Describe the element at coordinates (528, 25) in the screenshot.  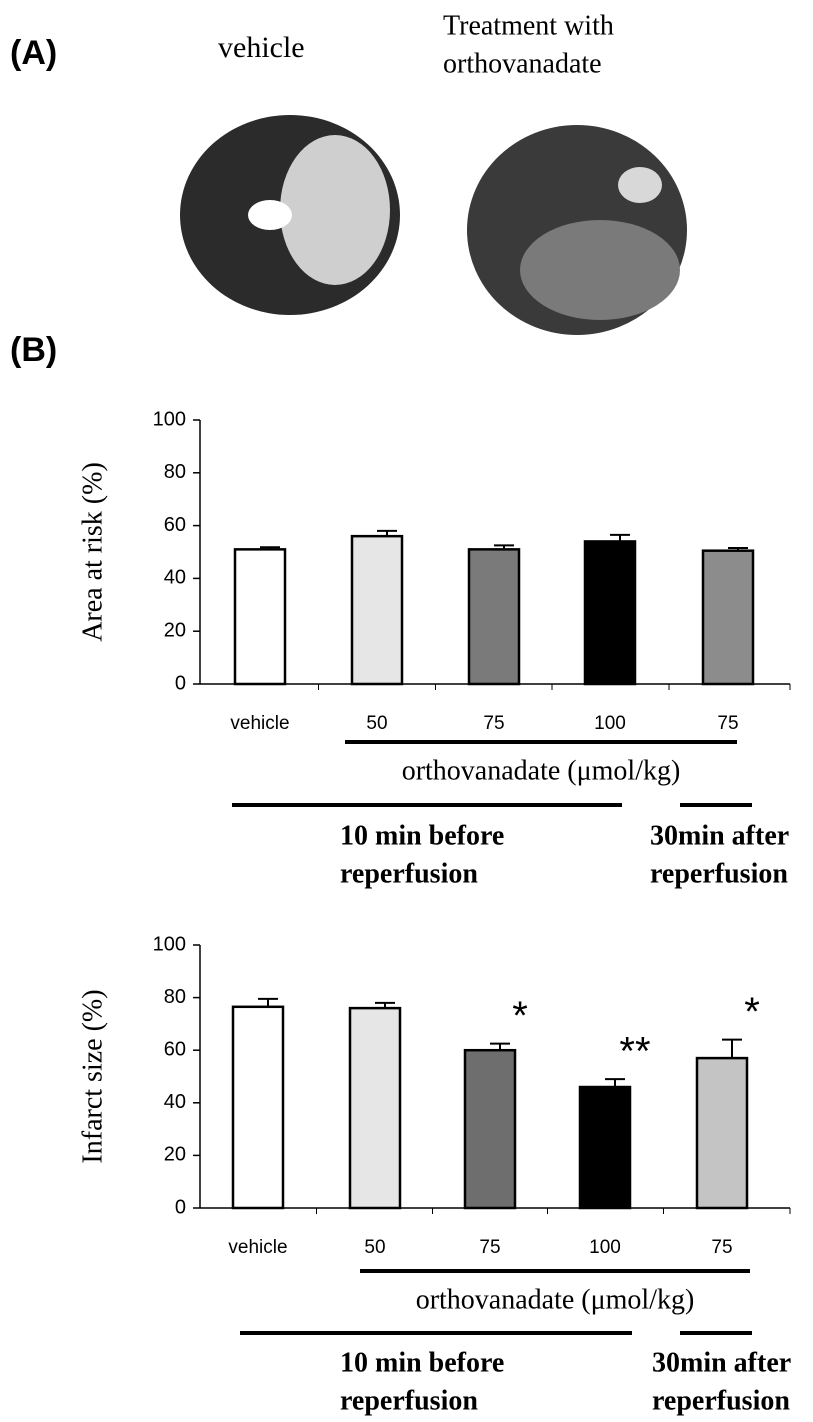
I see `photo-caption: Treatment with` at that location.